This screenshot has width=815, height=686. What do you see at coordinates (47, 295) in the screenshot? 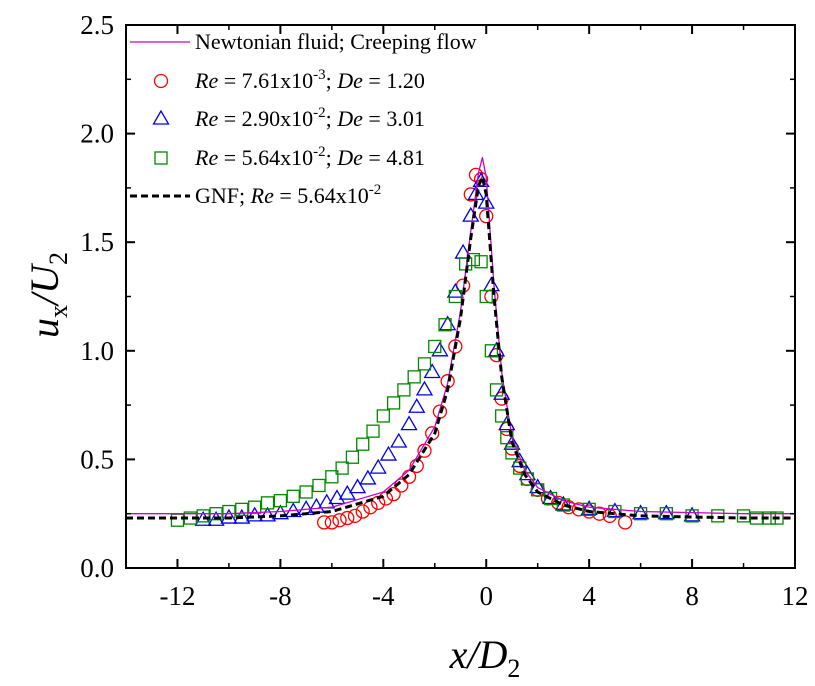
I see `y-axis-label: ux/U2` at bounding box center [47, 295].